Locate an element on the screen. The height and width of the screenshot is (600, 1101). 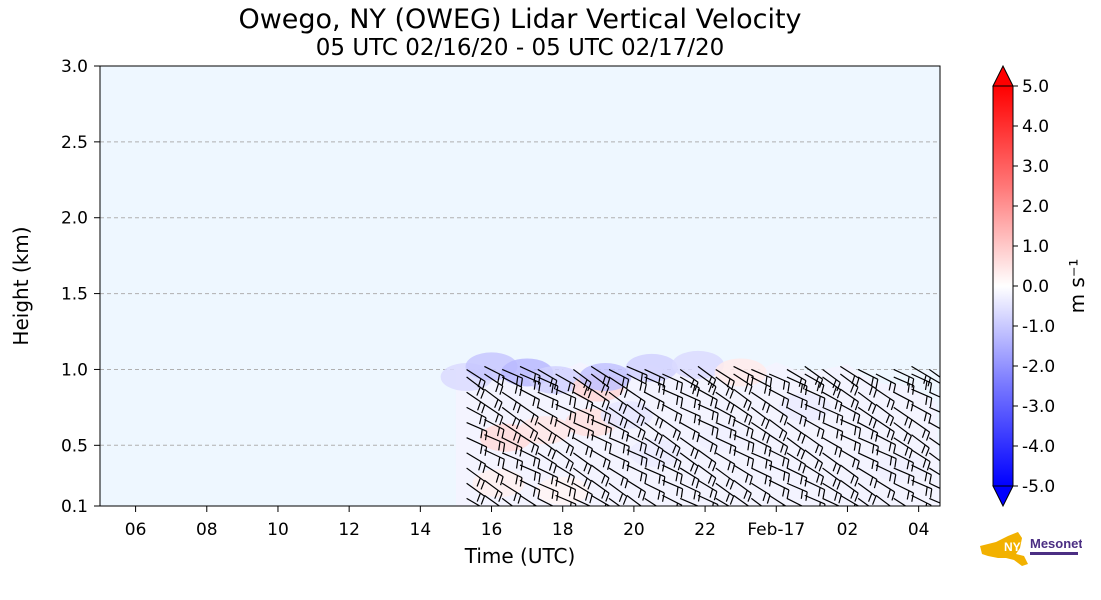
wind-barb-layer is located at coordinates (703, 435).